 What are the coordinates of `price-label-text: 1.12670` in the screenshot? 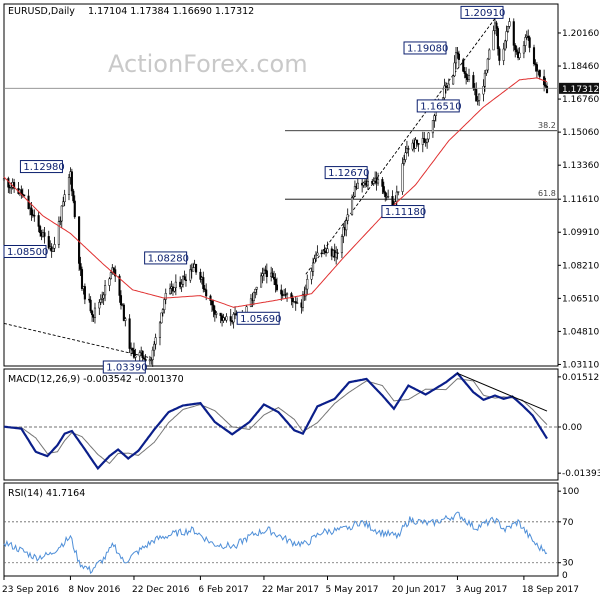 It's located at (348, 173).